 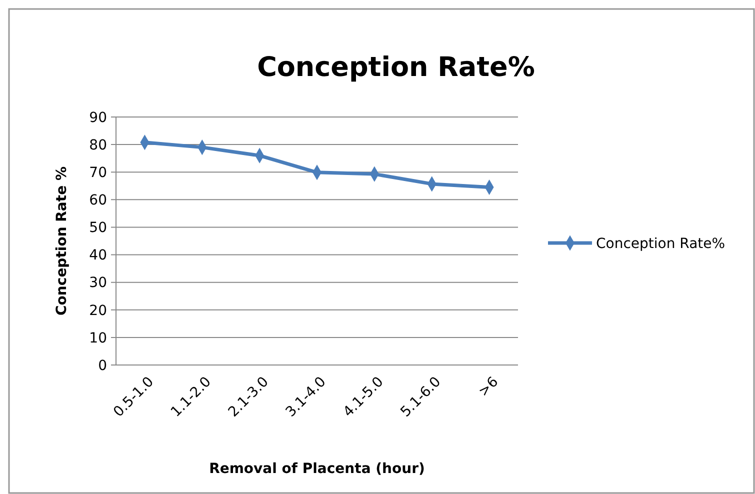 I want to click on y-tick-label: 0, so click(x=102, y=366).